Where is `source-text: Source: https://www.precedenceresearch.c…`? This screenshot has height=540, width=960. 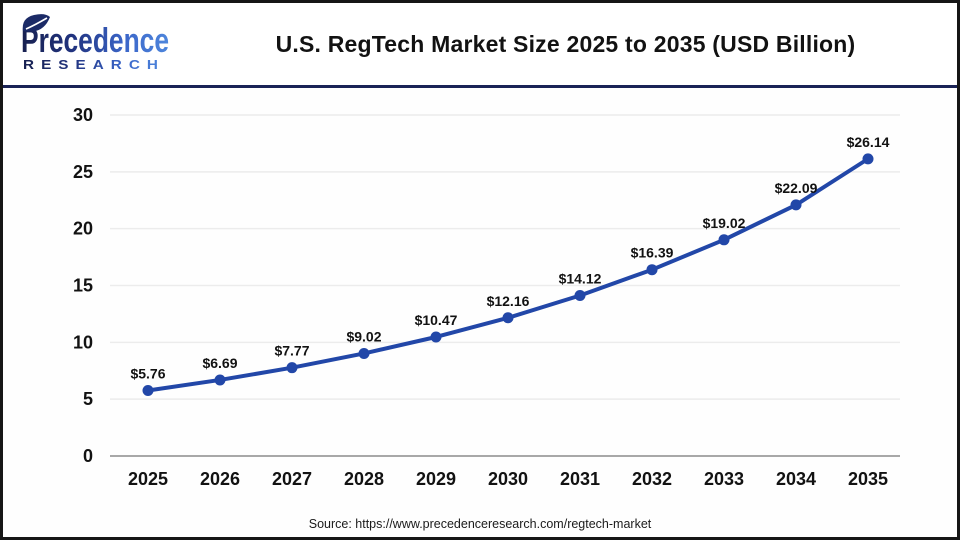
source-text: Source: https://www.precedenceresearch.c… is located at coordinates (480, 524).